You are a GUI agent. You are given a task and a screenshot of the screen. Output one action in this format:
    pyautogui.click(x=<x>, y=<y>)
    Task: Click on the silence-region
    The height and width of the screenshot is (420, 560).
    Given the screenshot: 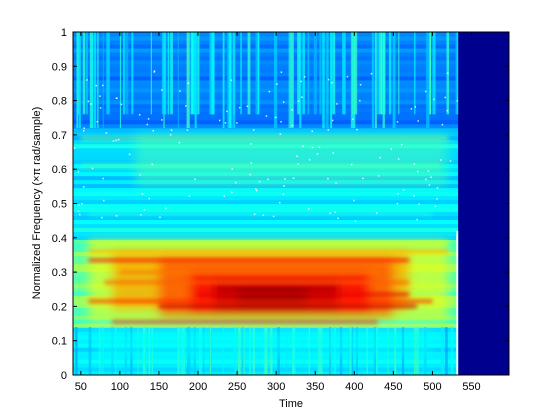 What is the action you would take?
    pyautogui.click(x=483, y=203)
    